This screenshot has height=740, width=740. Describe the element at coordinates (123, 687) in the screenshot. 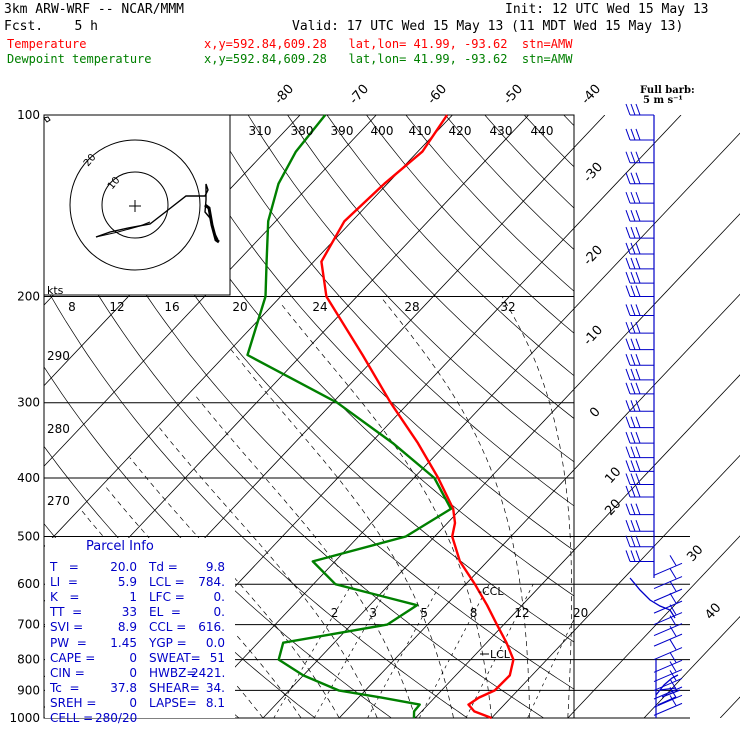

I see `parcel-param-value: 37.8` at that location.